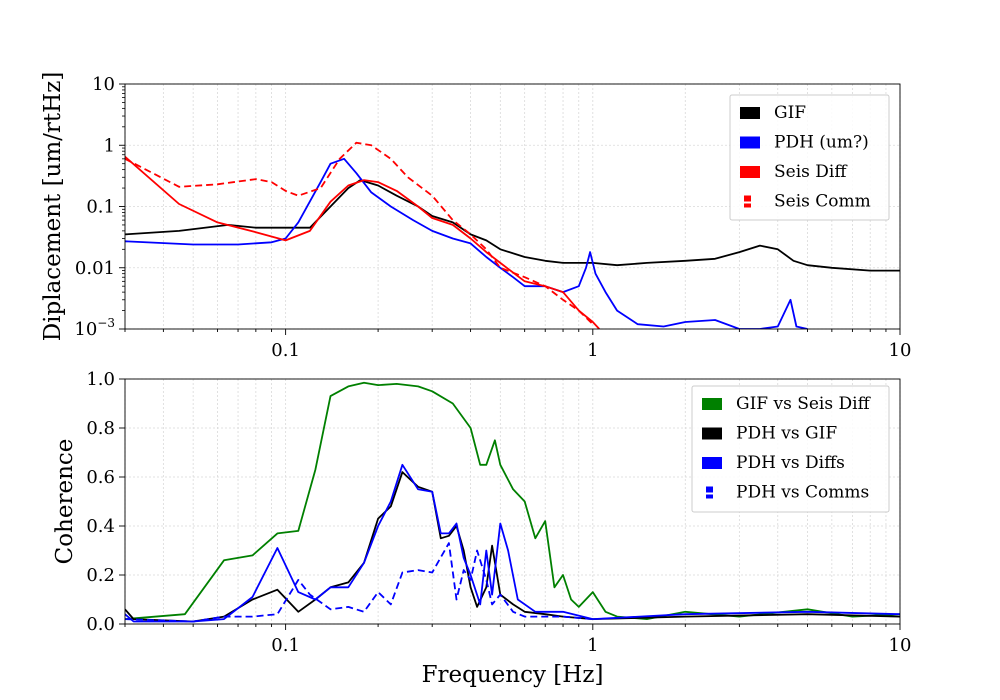 This screenshot has width=1000, height=700. I want to click on y-tick-label: 0.2, so click(100, 575).